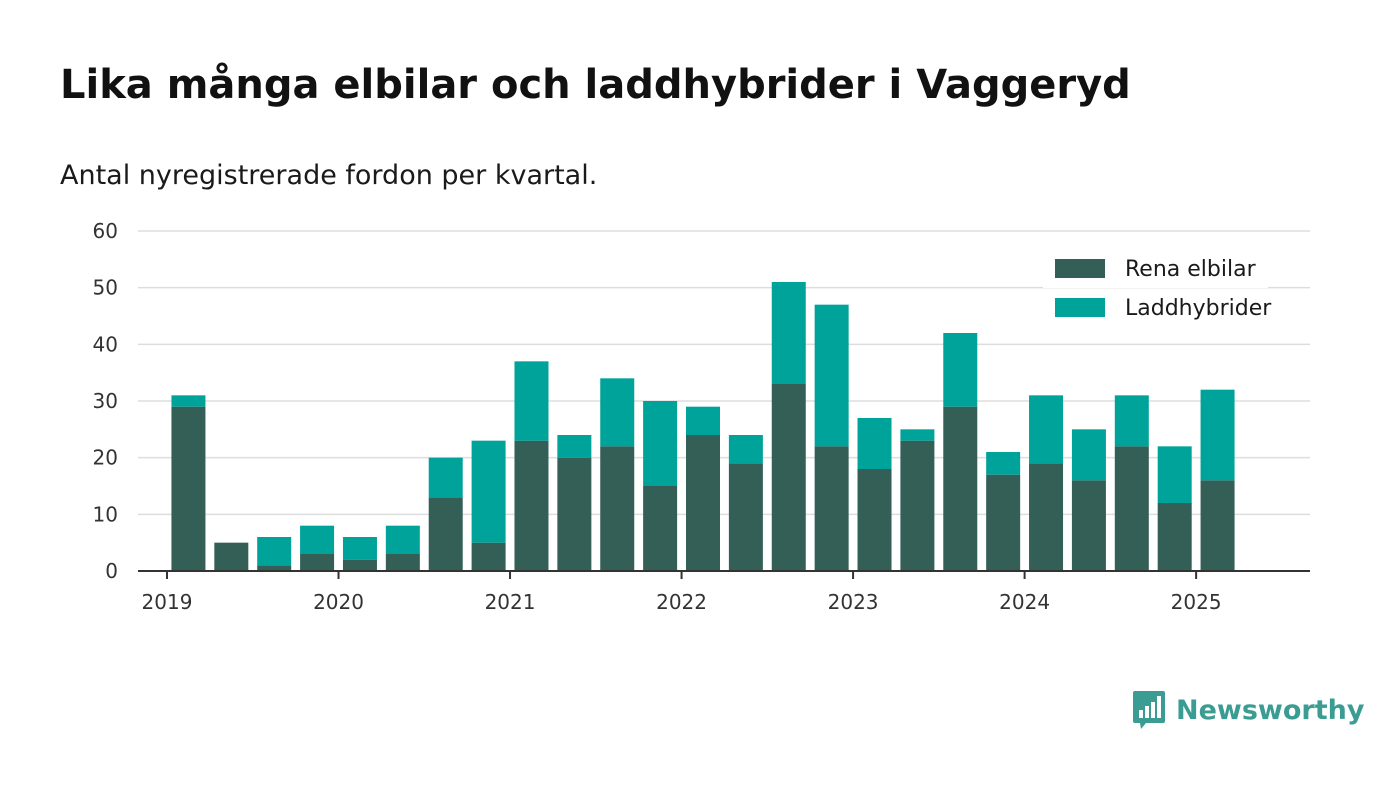  What do you see at coordinates (105, 344) in the screenshot?
I see `y-tick-label: 40` at bounding box center [105, 344].